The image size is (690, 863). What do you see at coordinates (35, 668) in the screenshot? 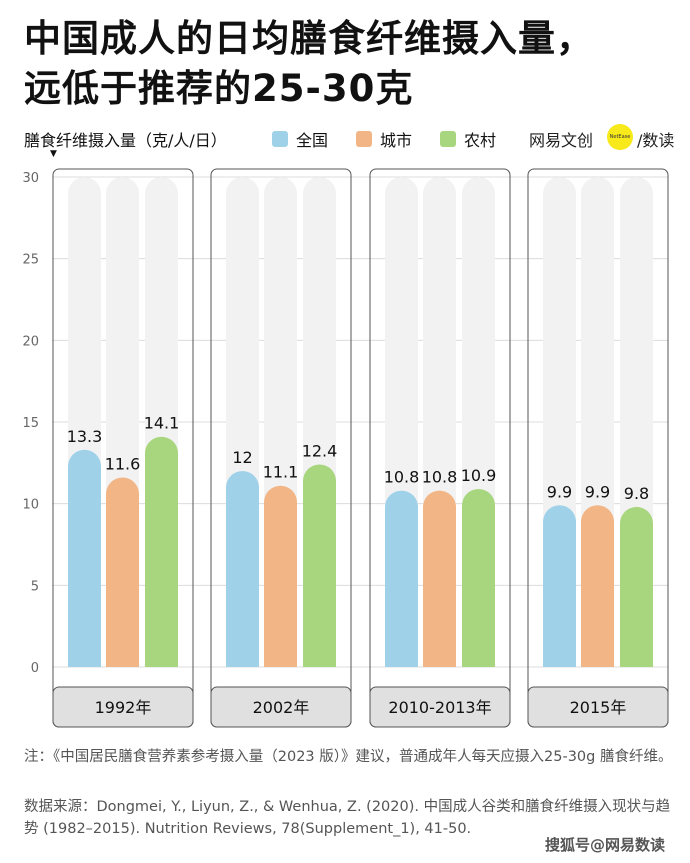
I see `y-tick-label-0: 0` at bounding box center [35, 668].